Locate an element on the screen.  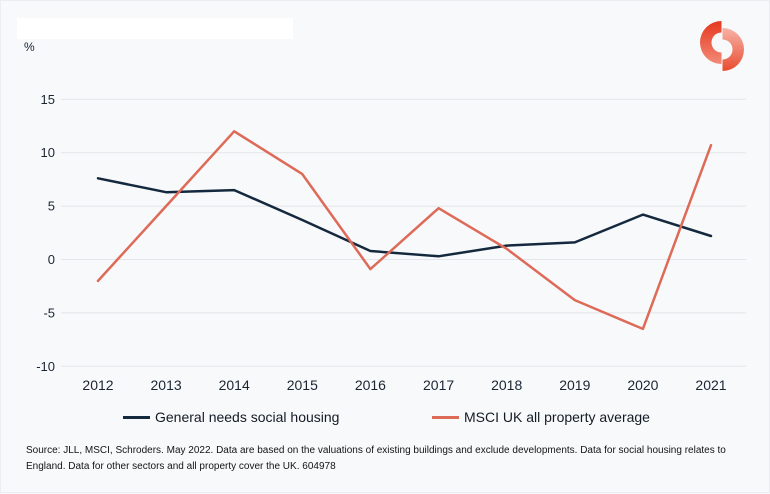
x-tick-label: 2019 is located at coordinates (574, 385).